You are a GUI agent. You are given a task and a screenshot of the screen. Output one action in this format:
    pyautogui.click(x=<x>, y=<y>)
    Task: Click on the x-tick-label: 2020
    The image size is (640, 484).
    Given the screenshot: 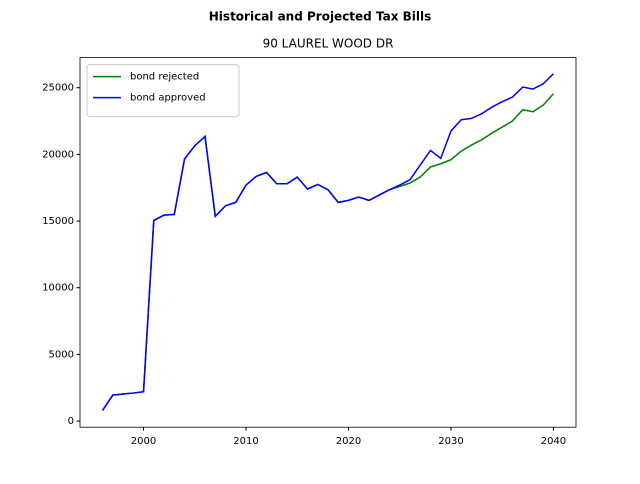 What is the action you would take?
    pyautogui.click(x=348, y=441)
    